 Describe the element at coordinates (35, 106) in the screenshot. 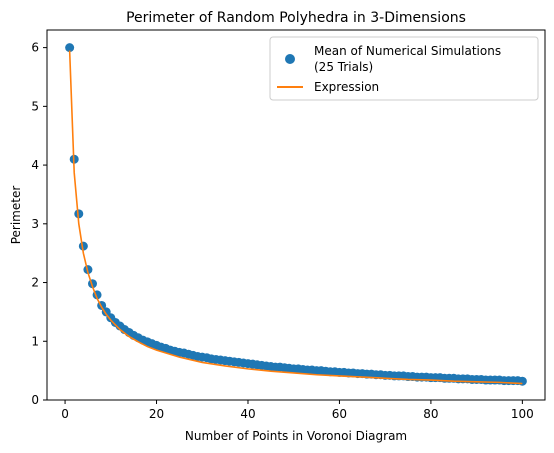

I see `y-tick-label: 5` at that location.